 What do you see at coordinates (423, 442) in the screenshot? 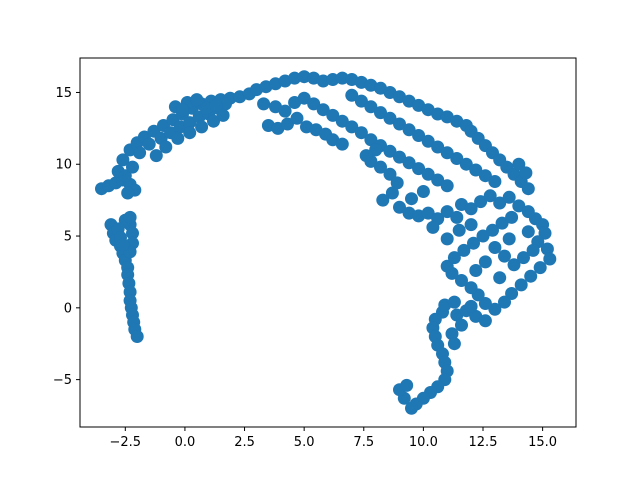
I see `x-tick-label: 10.0` at bounding box center [423, 442].